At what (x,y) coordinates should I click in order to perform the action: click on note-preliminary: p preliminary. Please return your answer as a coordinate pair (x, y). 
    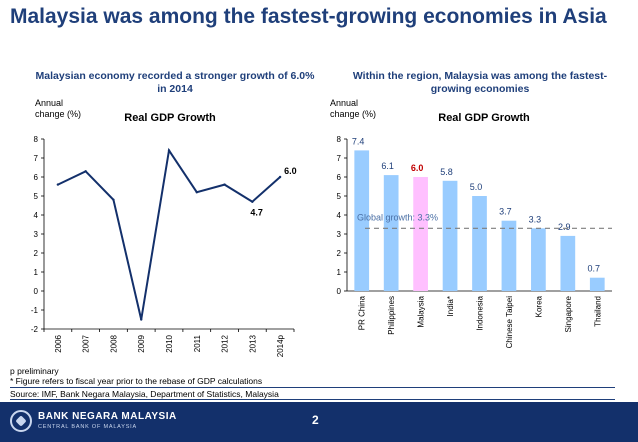
    Looking at the image, I should click on (34, 371).